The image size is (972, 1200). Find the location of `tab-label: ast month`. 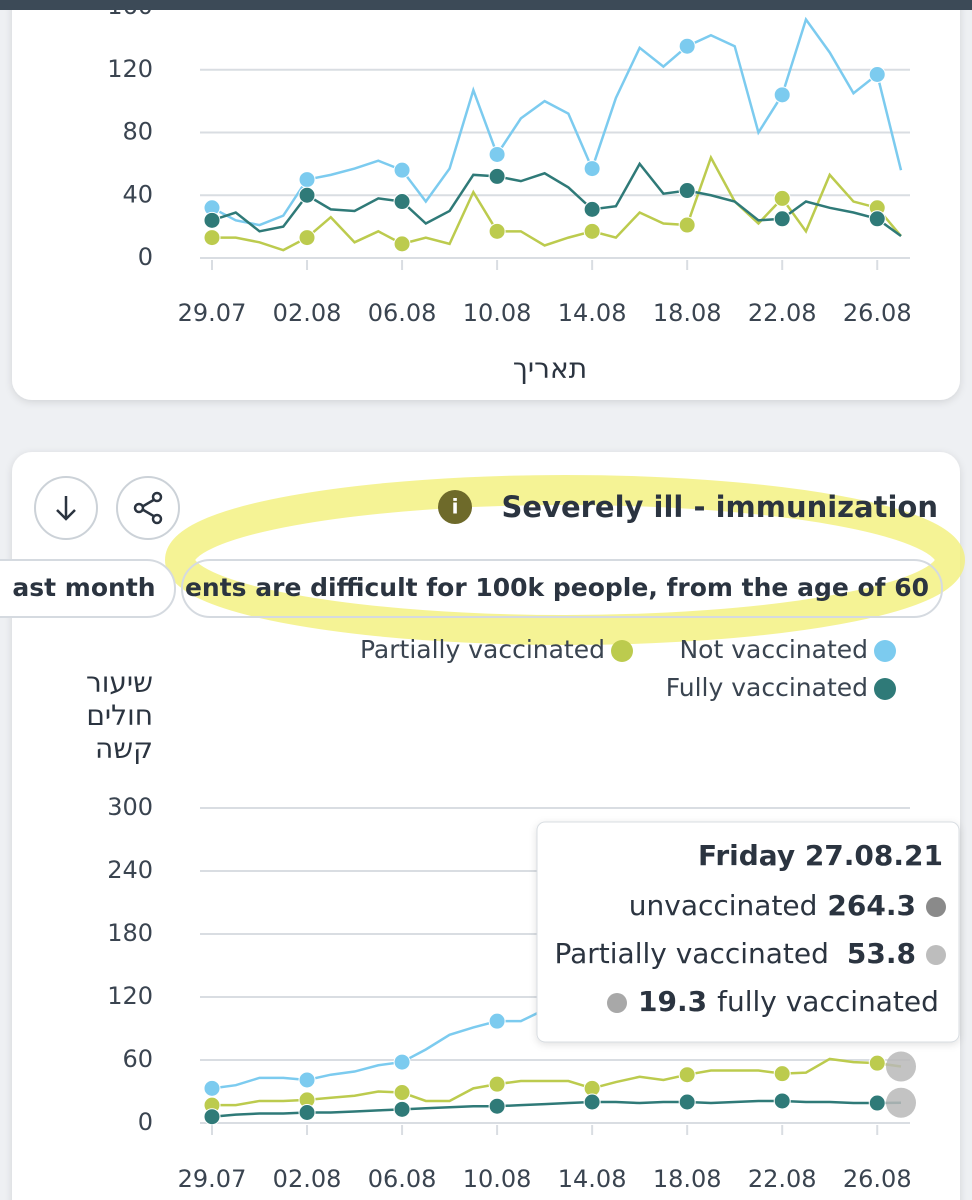

tab-label: ast month is located at coordinates (83, 587).